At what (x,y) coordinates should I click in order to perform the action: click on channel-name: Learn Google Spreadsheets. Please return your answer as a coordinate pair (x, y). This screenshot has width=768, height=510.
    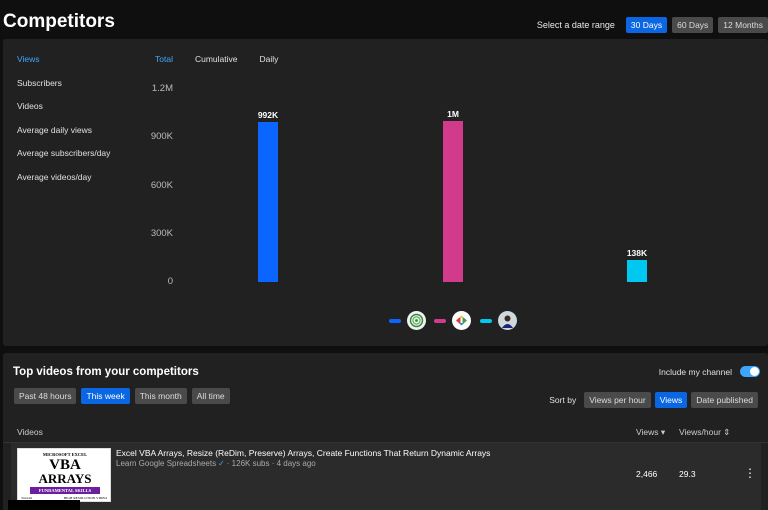
    Looking at the image, I should click on (166, 463).